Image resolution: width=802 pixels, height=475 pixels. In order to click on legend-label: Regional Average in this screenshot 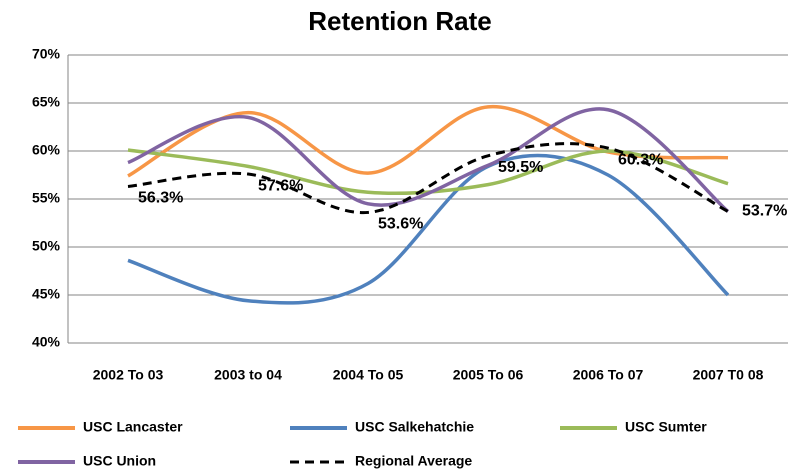, I will do `click(413, 461)`.